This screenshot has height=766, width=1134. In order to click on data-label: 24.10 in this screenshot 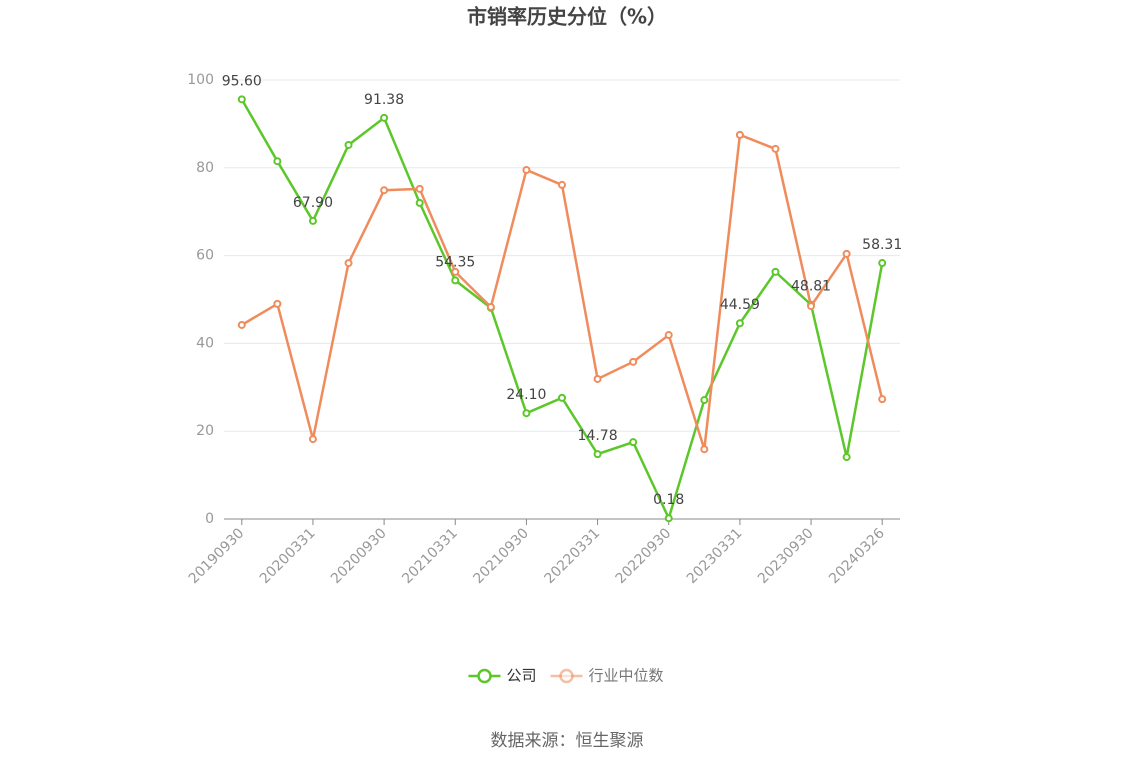, I will do `click(526, 395)`.